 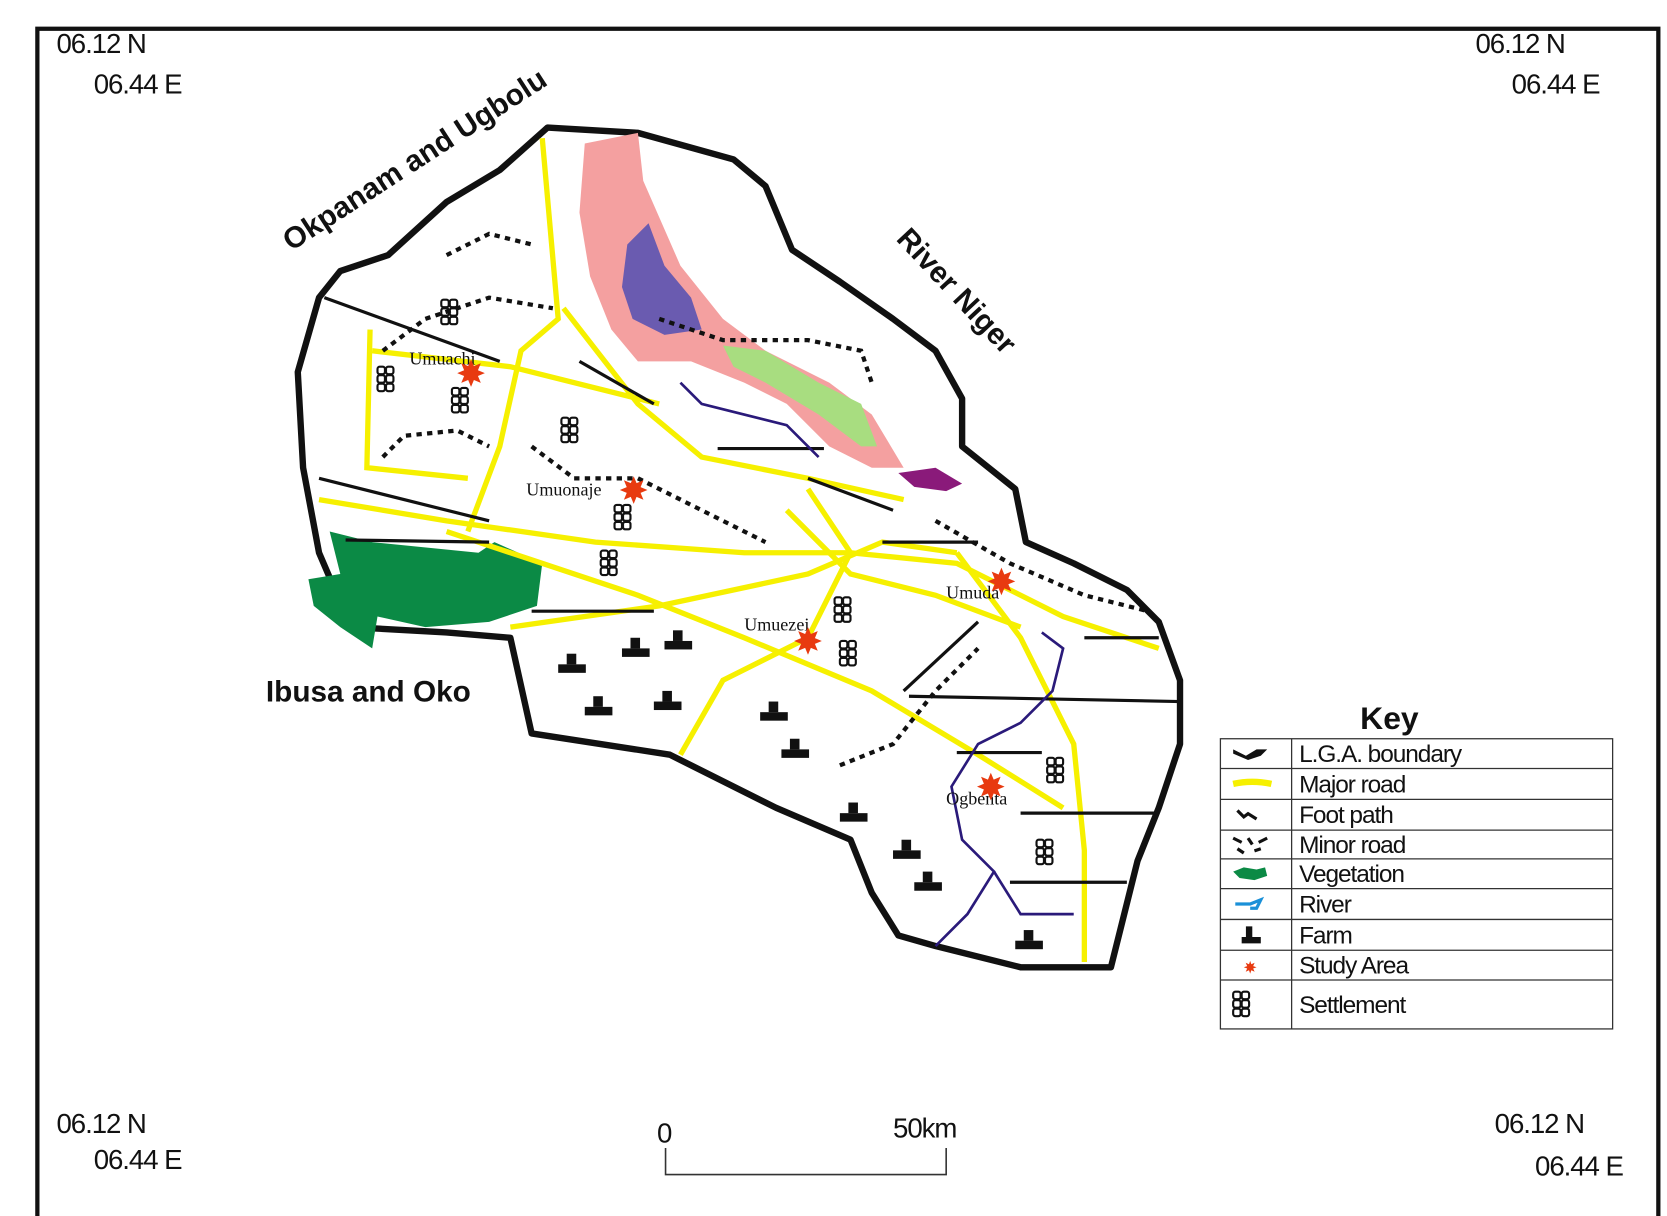 I want to click on key-item-label: Study Area, so click(x=1354, y=966).